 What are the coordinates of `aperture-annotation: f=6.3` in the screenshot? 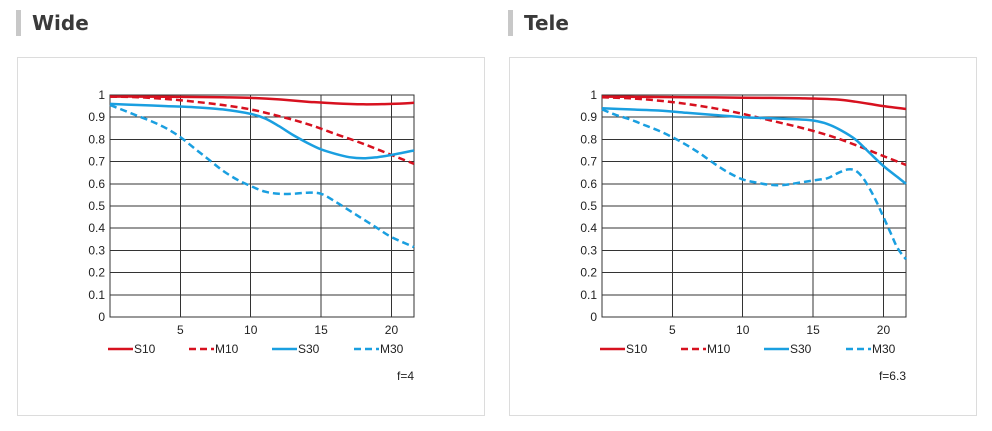 It's located at (892, 376).